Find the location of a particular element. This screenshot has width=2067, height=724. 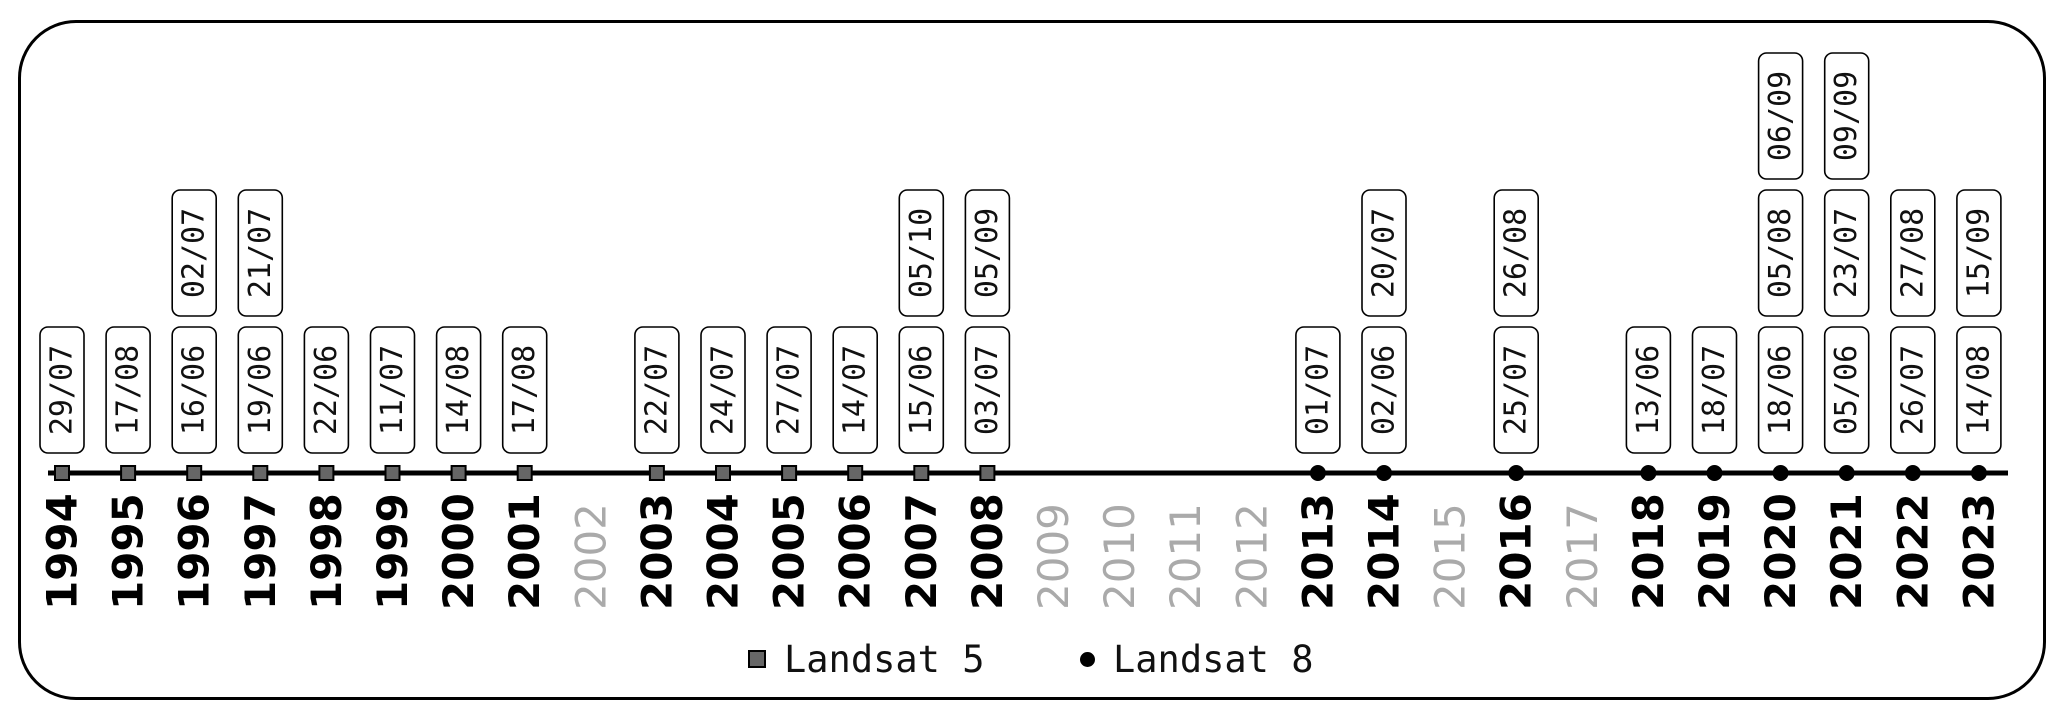

date-label-2014-1: 02/06 is located at coordinates (1384, 390).